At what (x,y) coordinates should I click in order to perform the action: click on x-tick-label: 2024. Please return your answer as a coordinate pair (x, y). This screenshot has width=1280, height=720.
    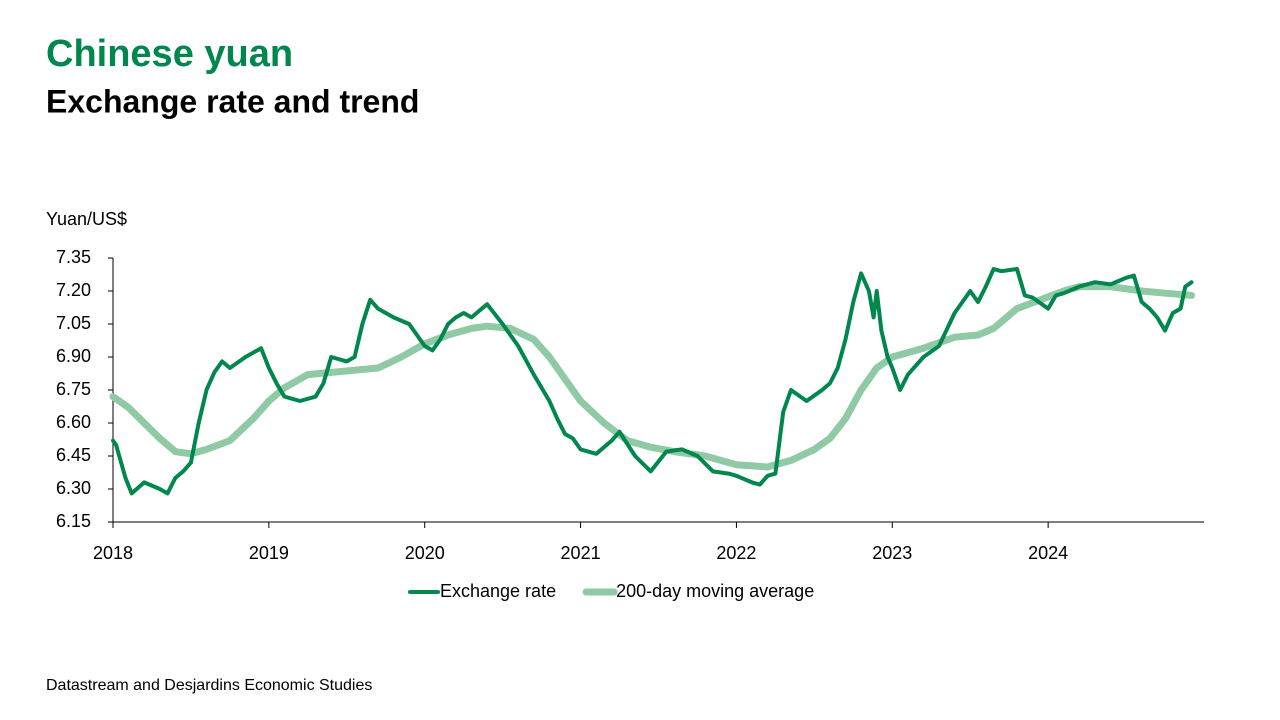
    Looking at the image, I should click on (1048, 553).